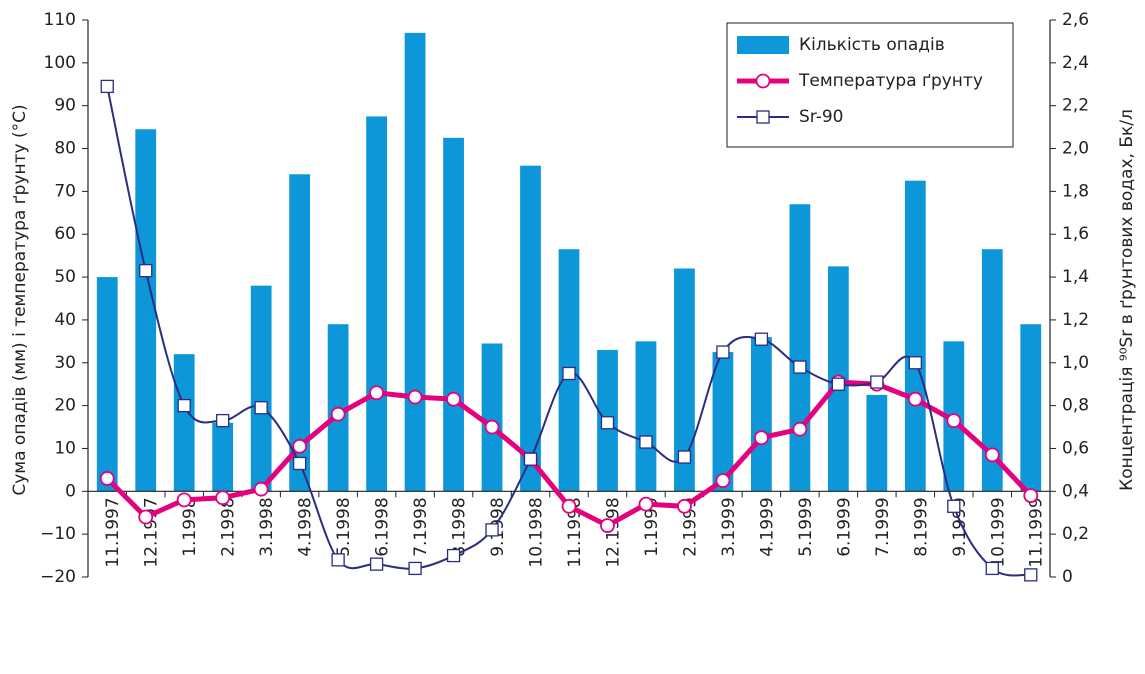  I want to click on y2-tick-label: 2,2, so click(1075, 106).